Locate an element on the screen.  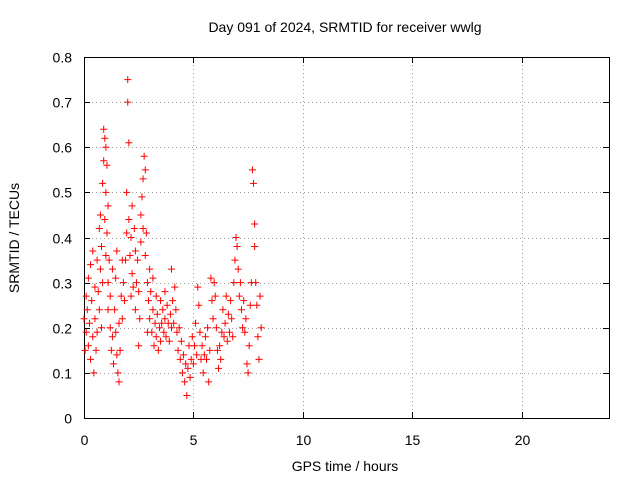
x-tick-label: 5 is located at coordinates (194, 440).